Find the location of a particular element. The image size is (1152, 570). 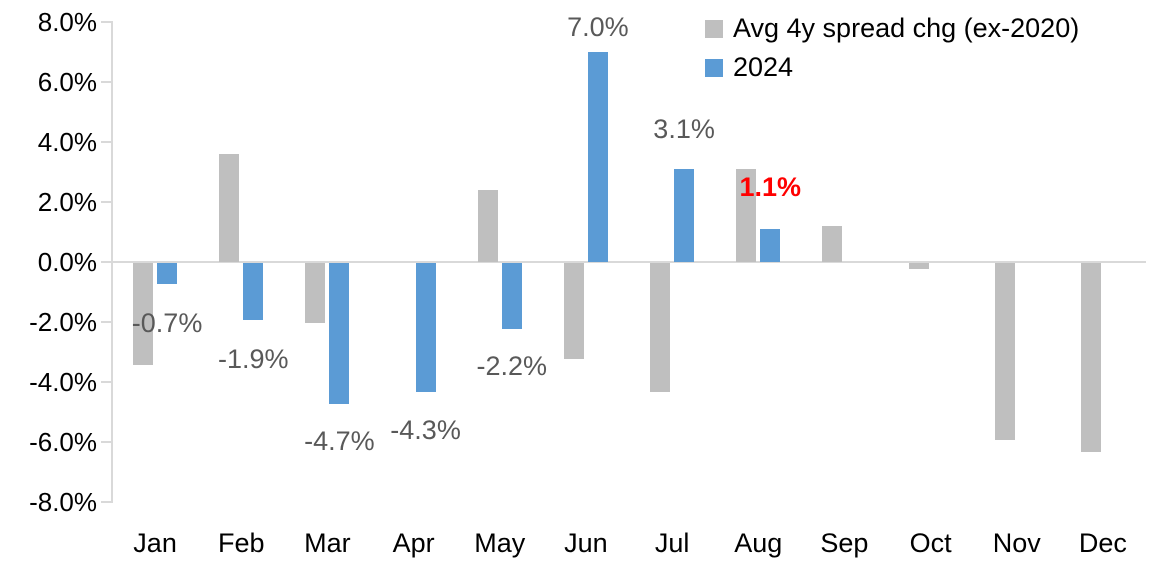

data-label-mar: -4.7% is located at coordinates (339, 441).